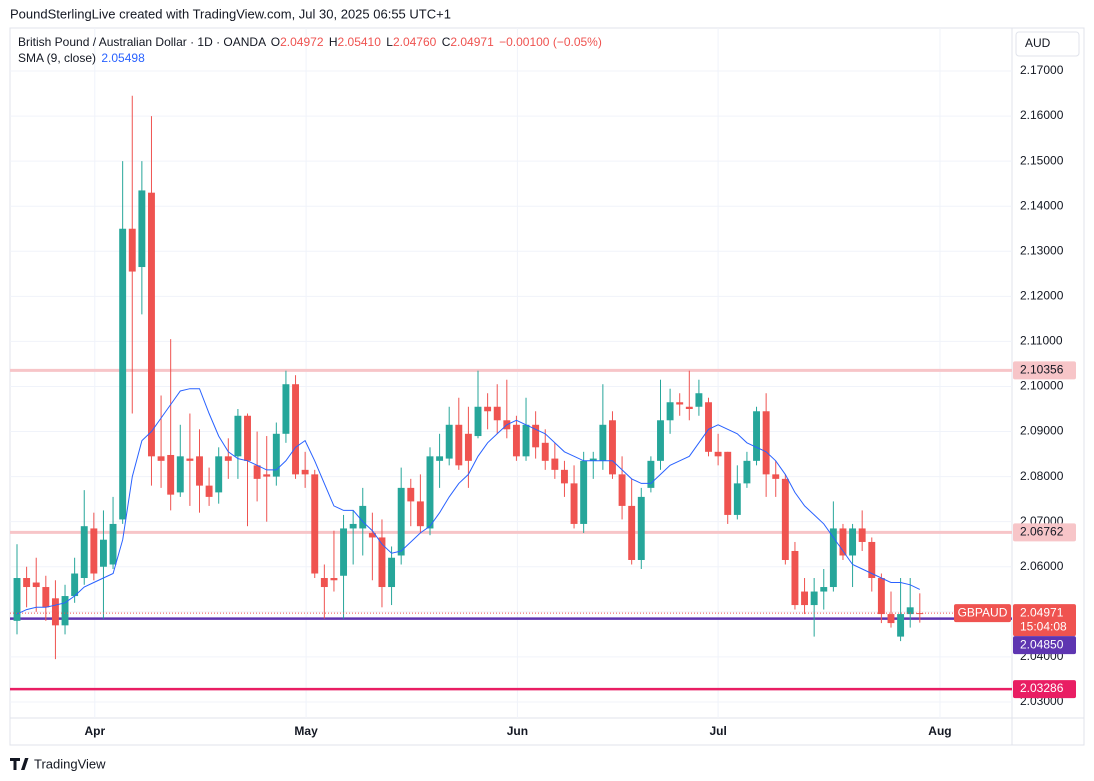 Image resolution: width=1094 pixels, height=781 pixels. Describe the element at coordinates (1042, 296) in the screenshot. I see `y-tick-label: 2.12000` at that location.